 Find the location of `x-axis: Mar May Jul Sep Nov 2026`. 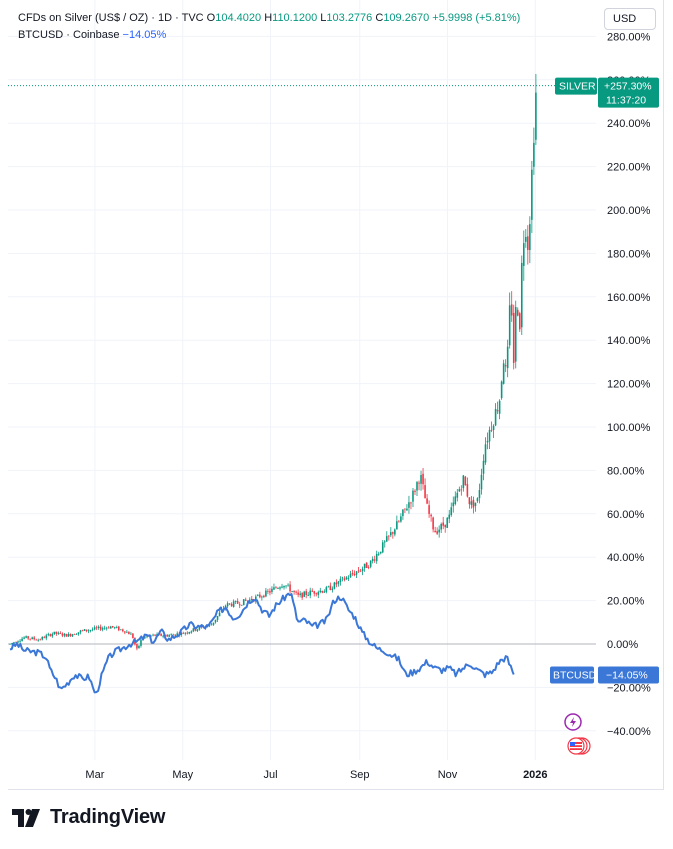

x-axis: Mar May Jul Sep Nov 2026 is located at coordinates (316, 775).